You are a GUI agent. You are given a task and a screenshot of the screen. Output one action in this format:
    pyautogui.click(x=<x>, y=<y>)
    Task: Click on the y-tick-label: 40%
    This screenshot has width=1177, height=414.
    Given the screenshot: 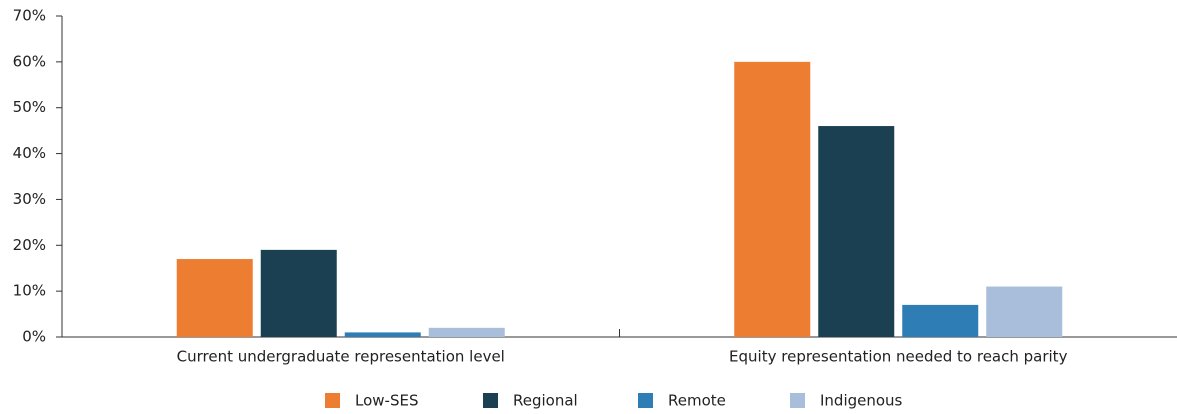 What is the action you would take?
    pyautogui.click(x=29, y=153)
    